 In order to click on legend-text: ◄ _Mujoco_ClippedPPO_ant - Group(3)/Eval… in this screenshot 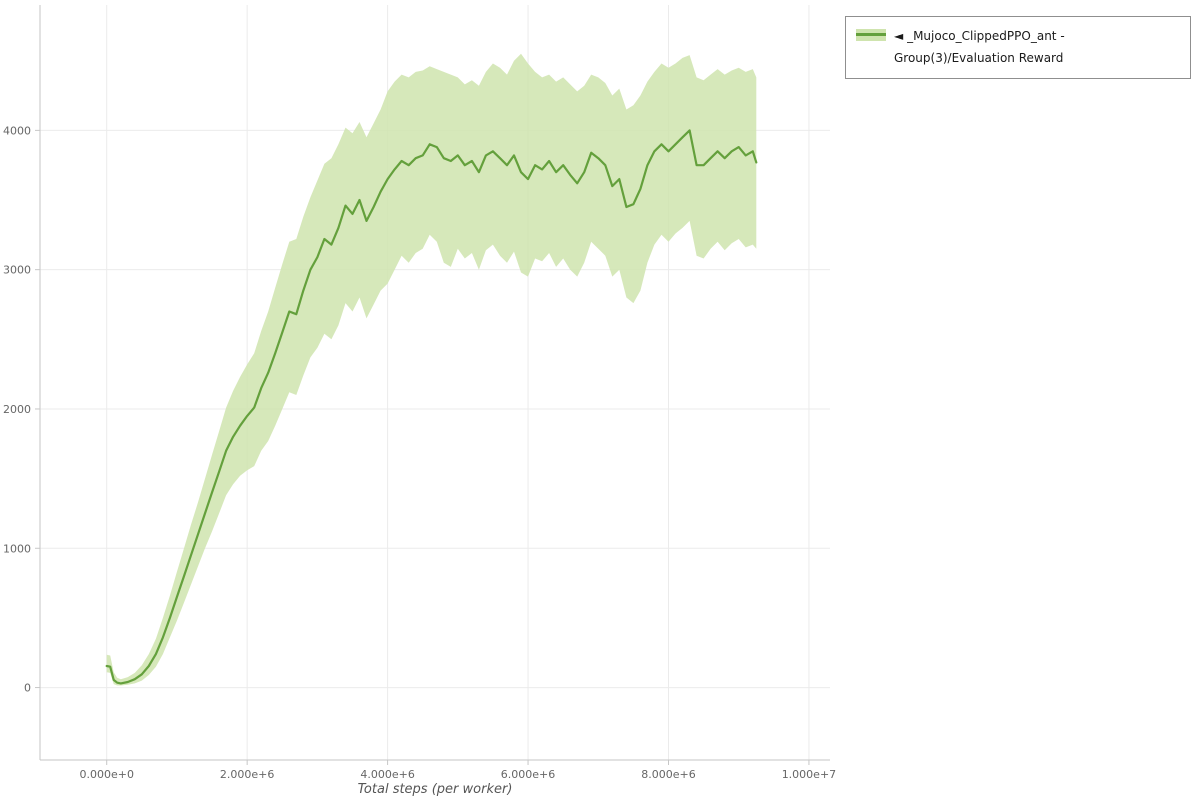, I will do `click(1037, 47)`.